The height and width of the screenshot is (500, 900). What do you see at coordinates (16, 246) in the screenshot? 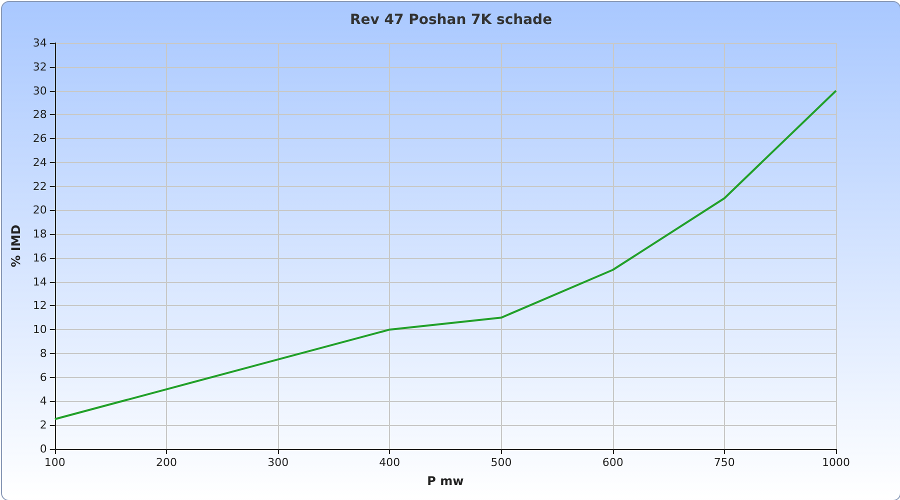
I see `y-axis-title: % IMD` at bounding box center [16, 246].